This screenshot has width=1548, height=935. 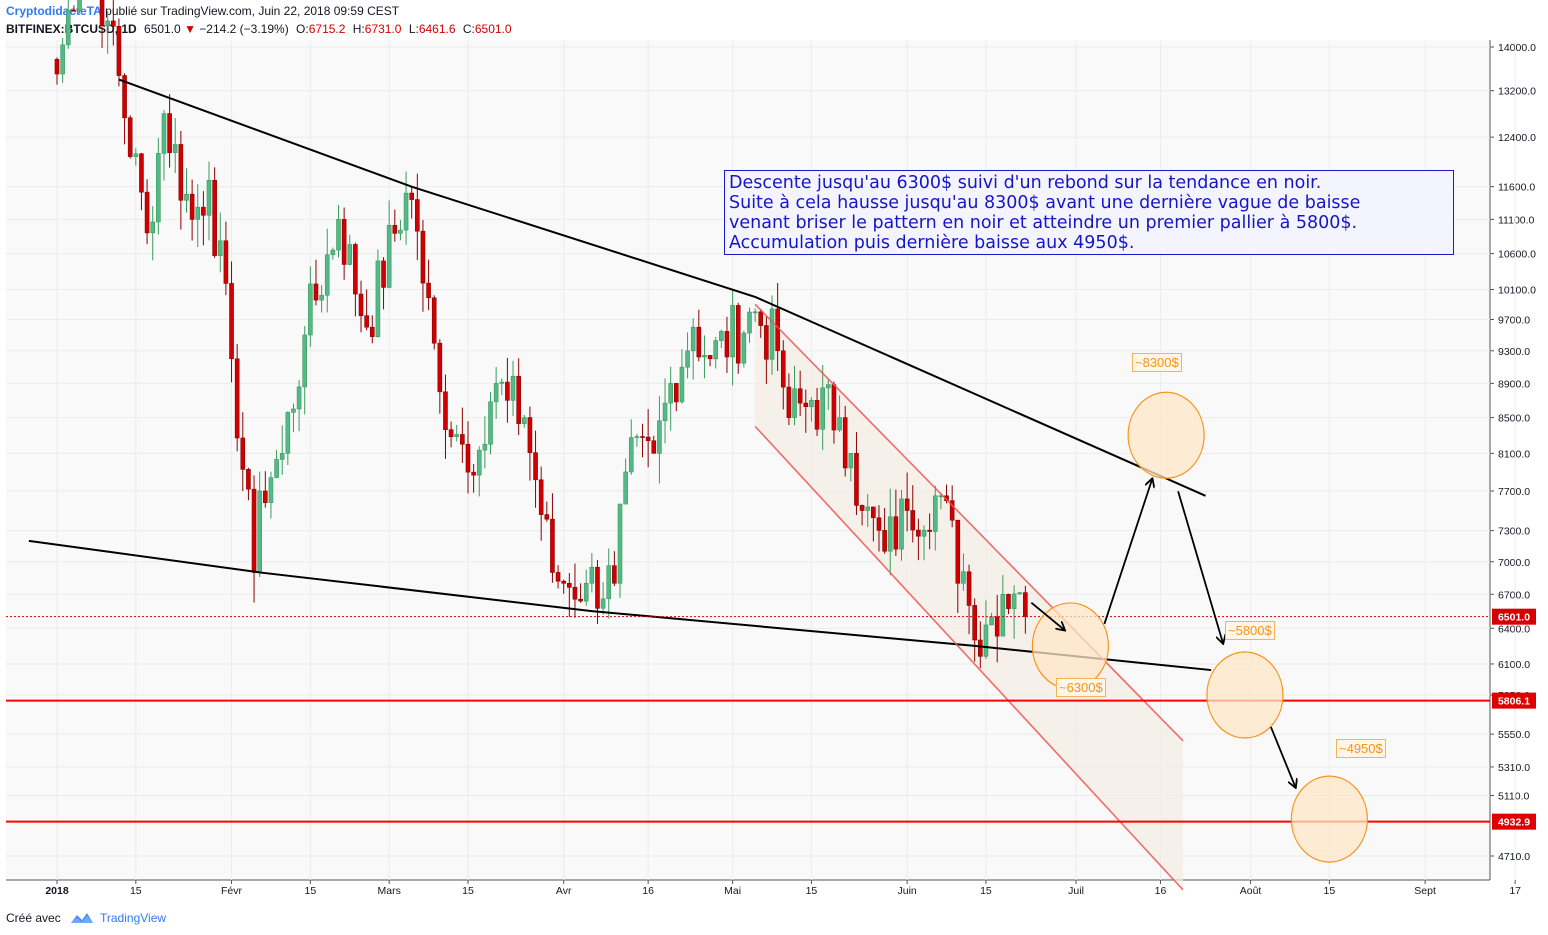 I want to click on projection-circle, so click(x=1329, y=819).